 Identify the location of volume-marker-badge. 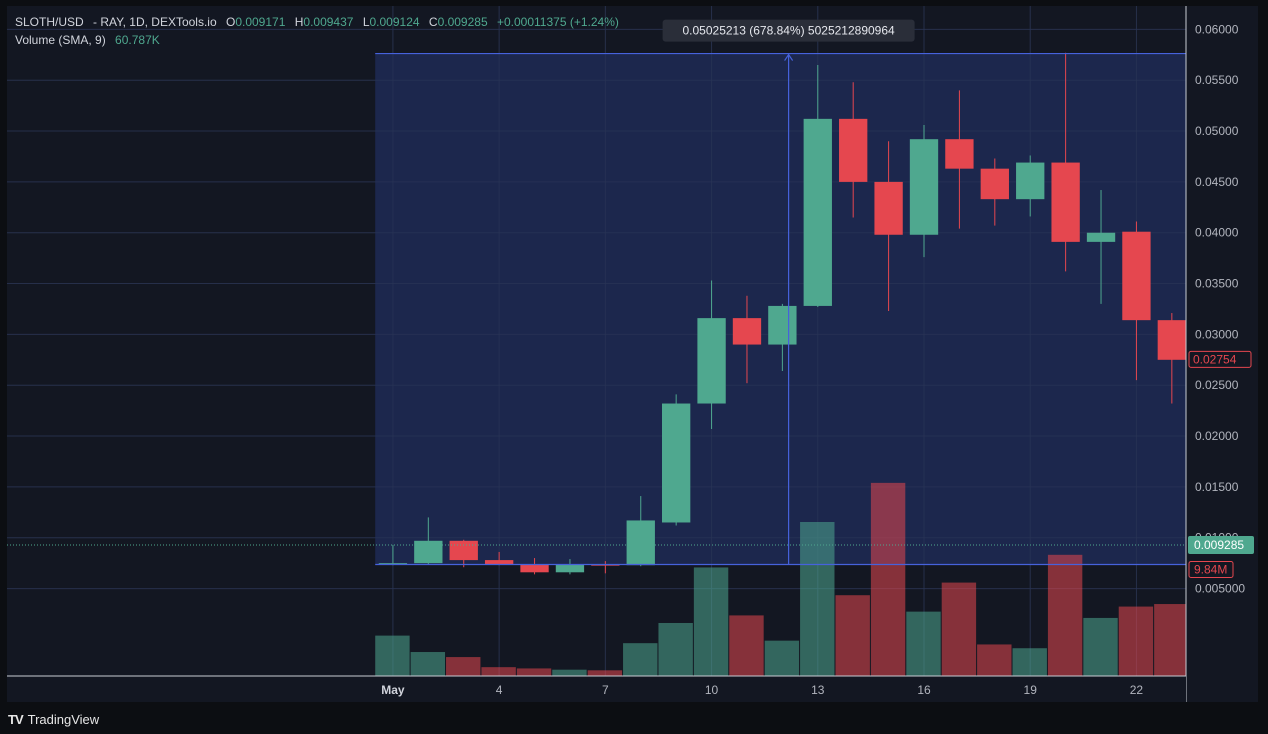
(1211, 569).